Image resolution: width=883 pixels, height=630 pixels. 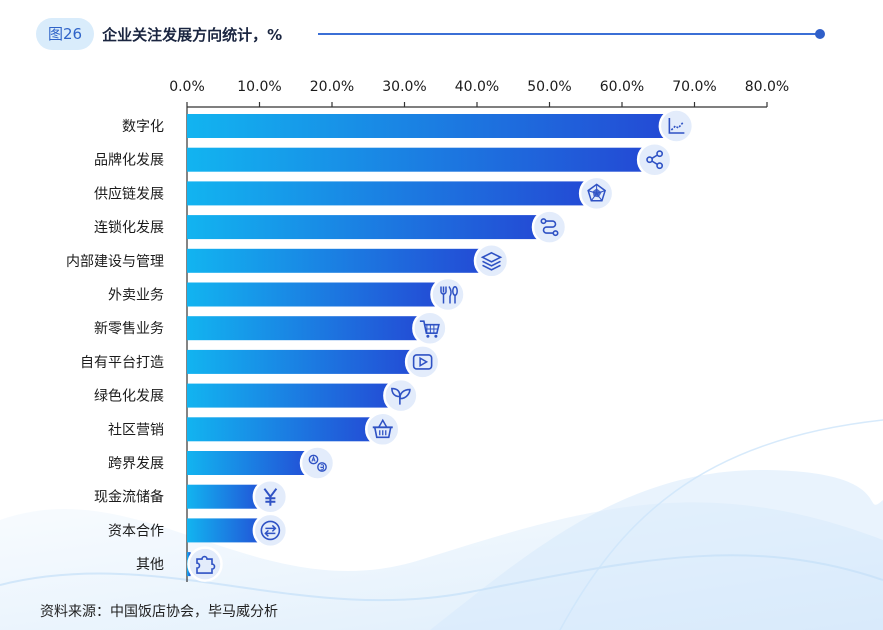 I want to click on bar-row: 内部建设与管理, so click(x=288, y=261).